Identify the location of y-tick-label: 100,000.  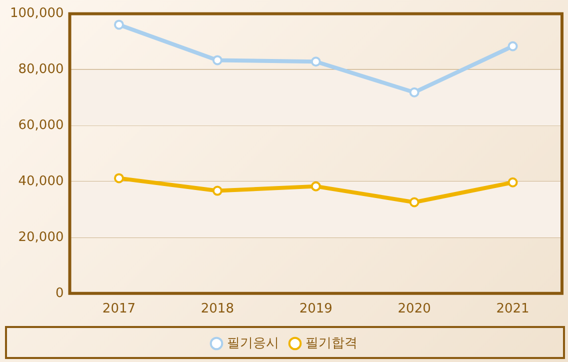
(37, 14).